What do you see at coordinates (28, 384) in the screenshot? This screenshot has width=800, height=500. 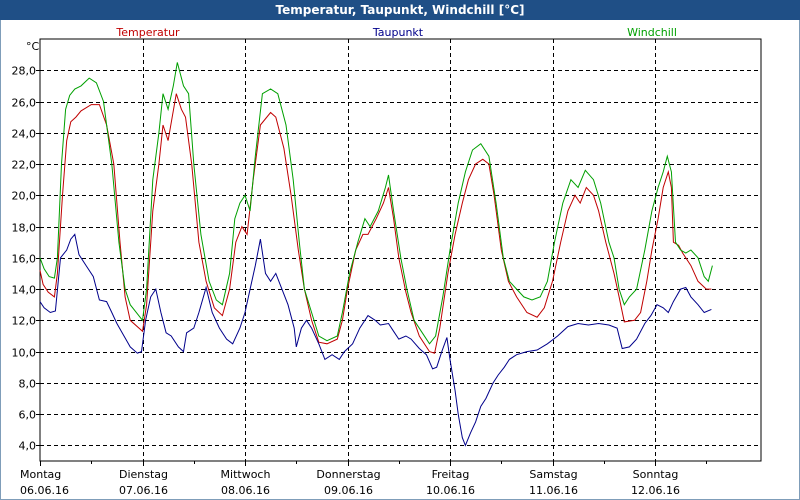 I see `y-tick-label: 8,0` at bounding box center [28, 384].